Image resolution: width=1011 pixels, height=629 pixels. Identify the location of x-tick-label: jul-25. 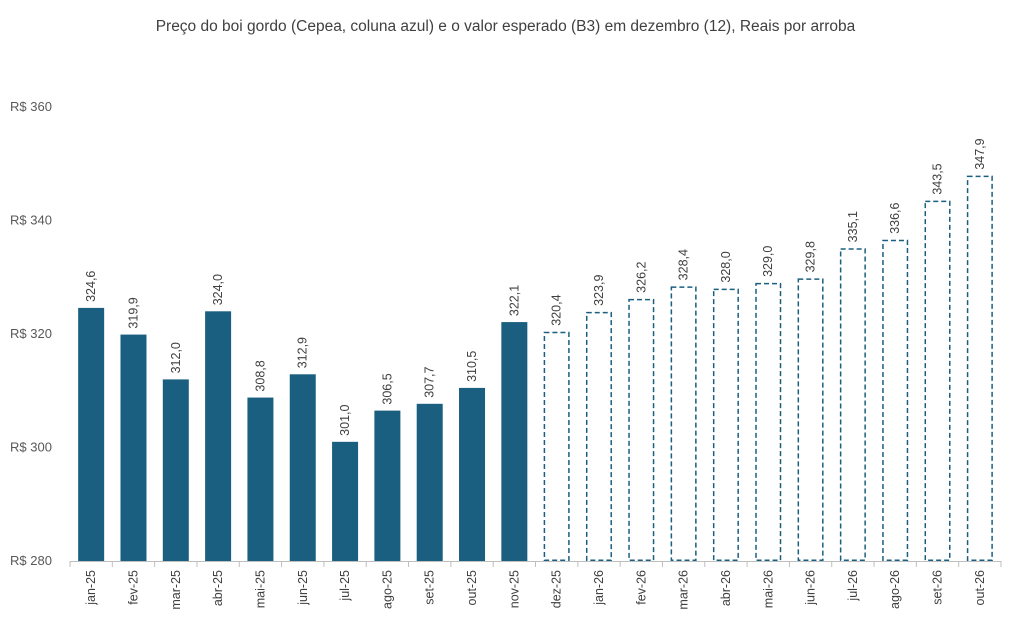
(345, 586).